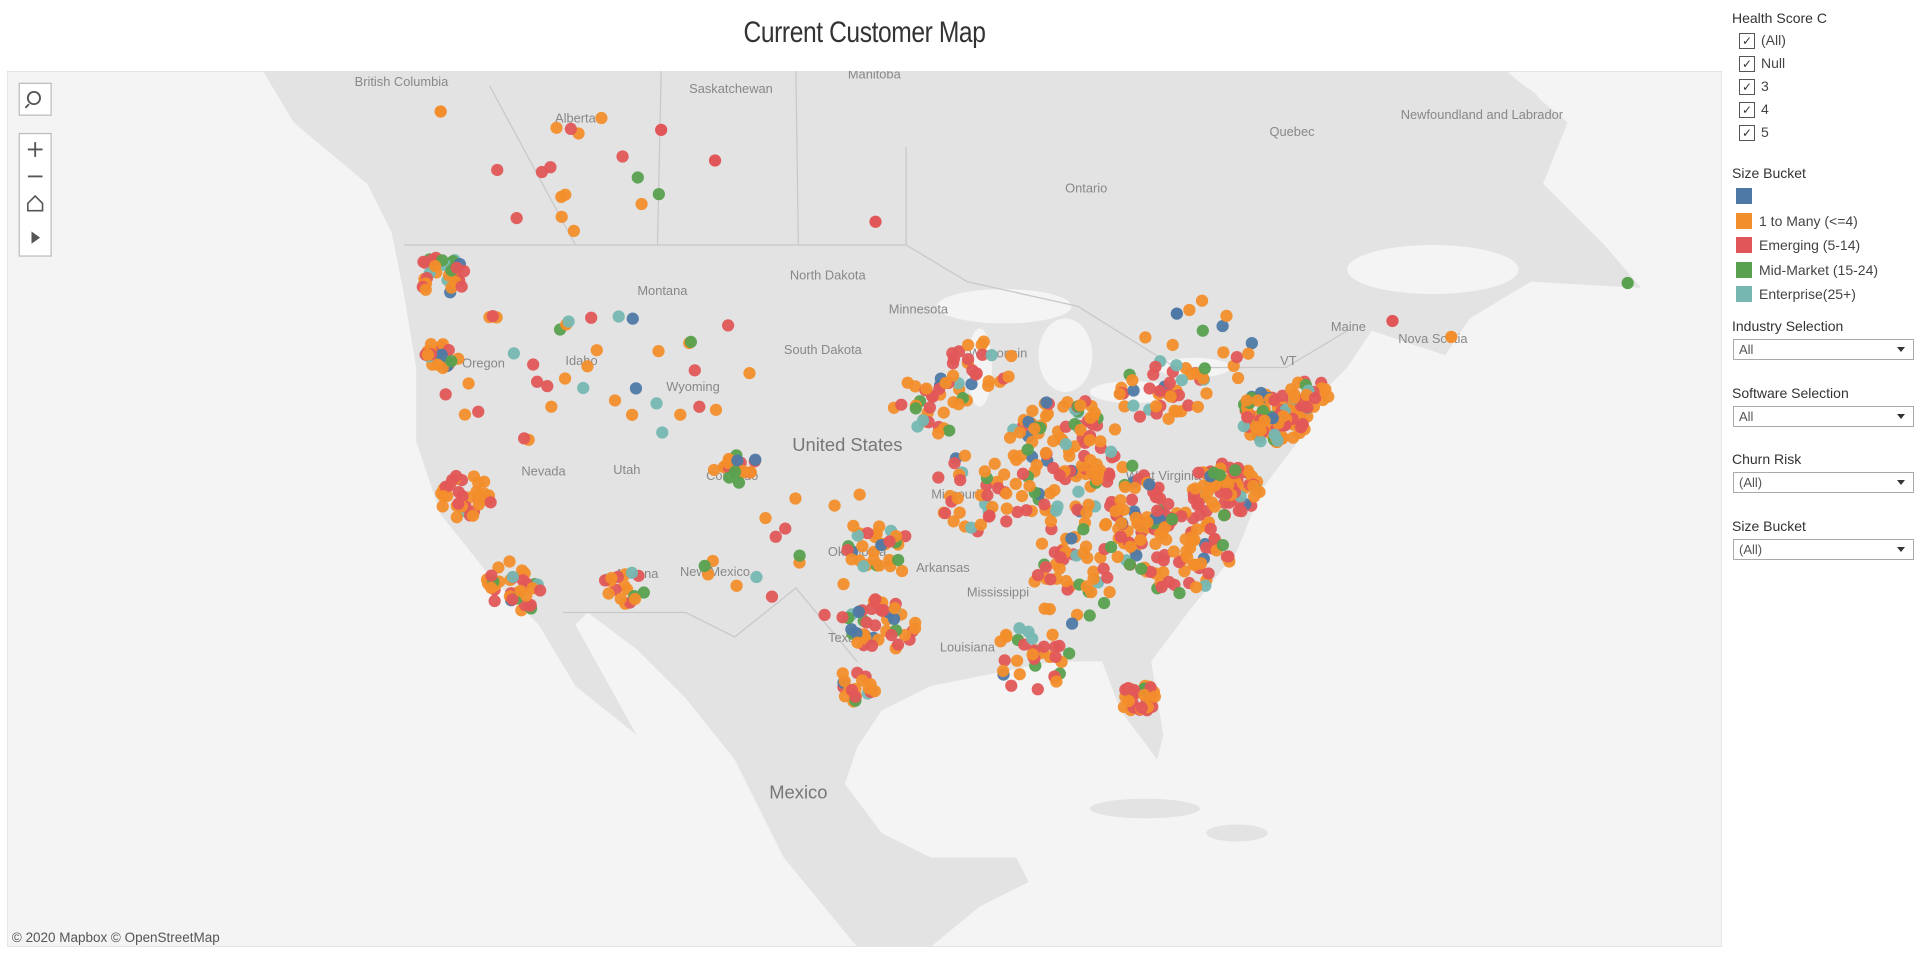 The height and width of the screenshot is (964, 1920). Describe the element at coordinates (731, 88) in the screenshot. I see `region-label: Saskatchewan` at that location.